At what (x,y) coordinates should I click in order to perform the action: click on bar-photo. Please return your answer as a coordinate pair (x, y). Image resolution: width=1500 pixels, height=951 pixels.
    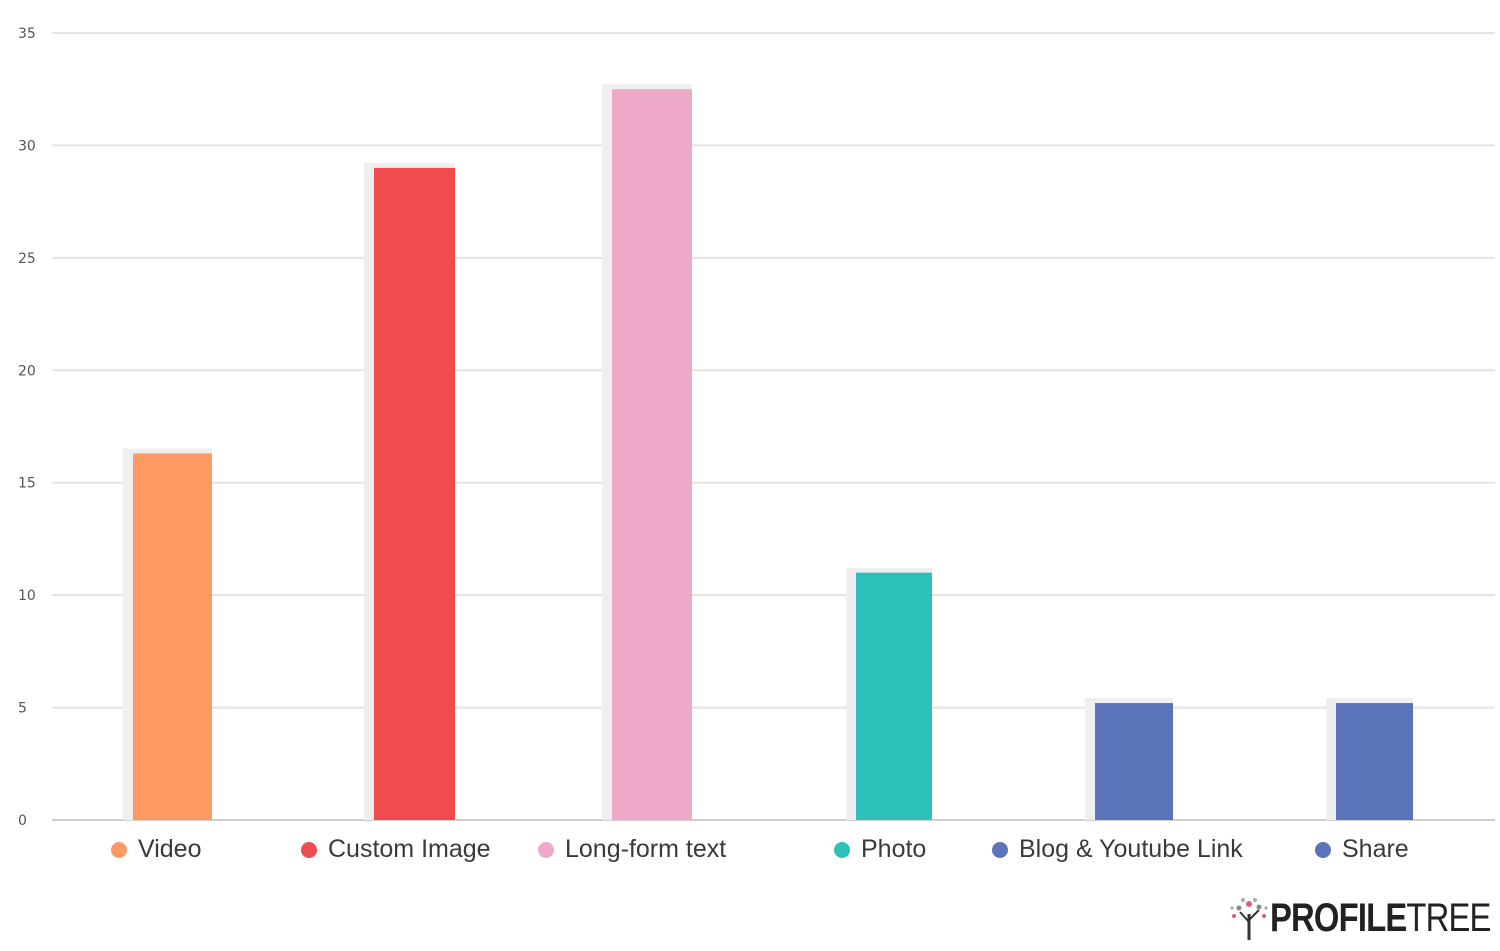
    Looking at the image, I should click on (894, 696).